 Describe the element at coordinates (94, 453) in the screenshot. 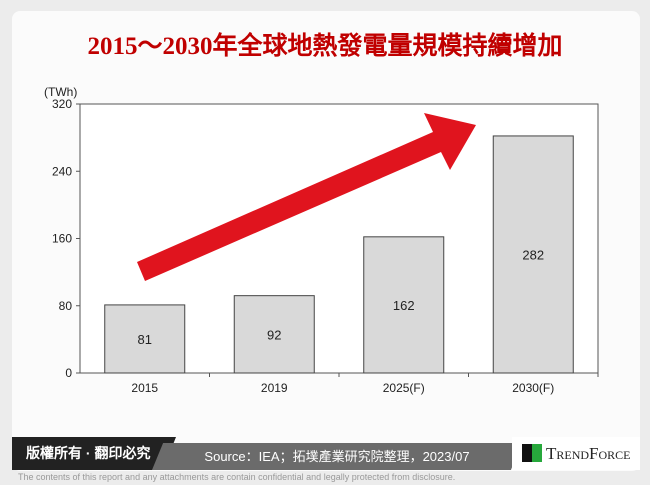

I see `copyright: 版權所有 · 翻印必究` at that location.